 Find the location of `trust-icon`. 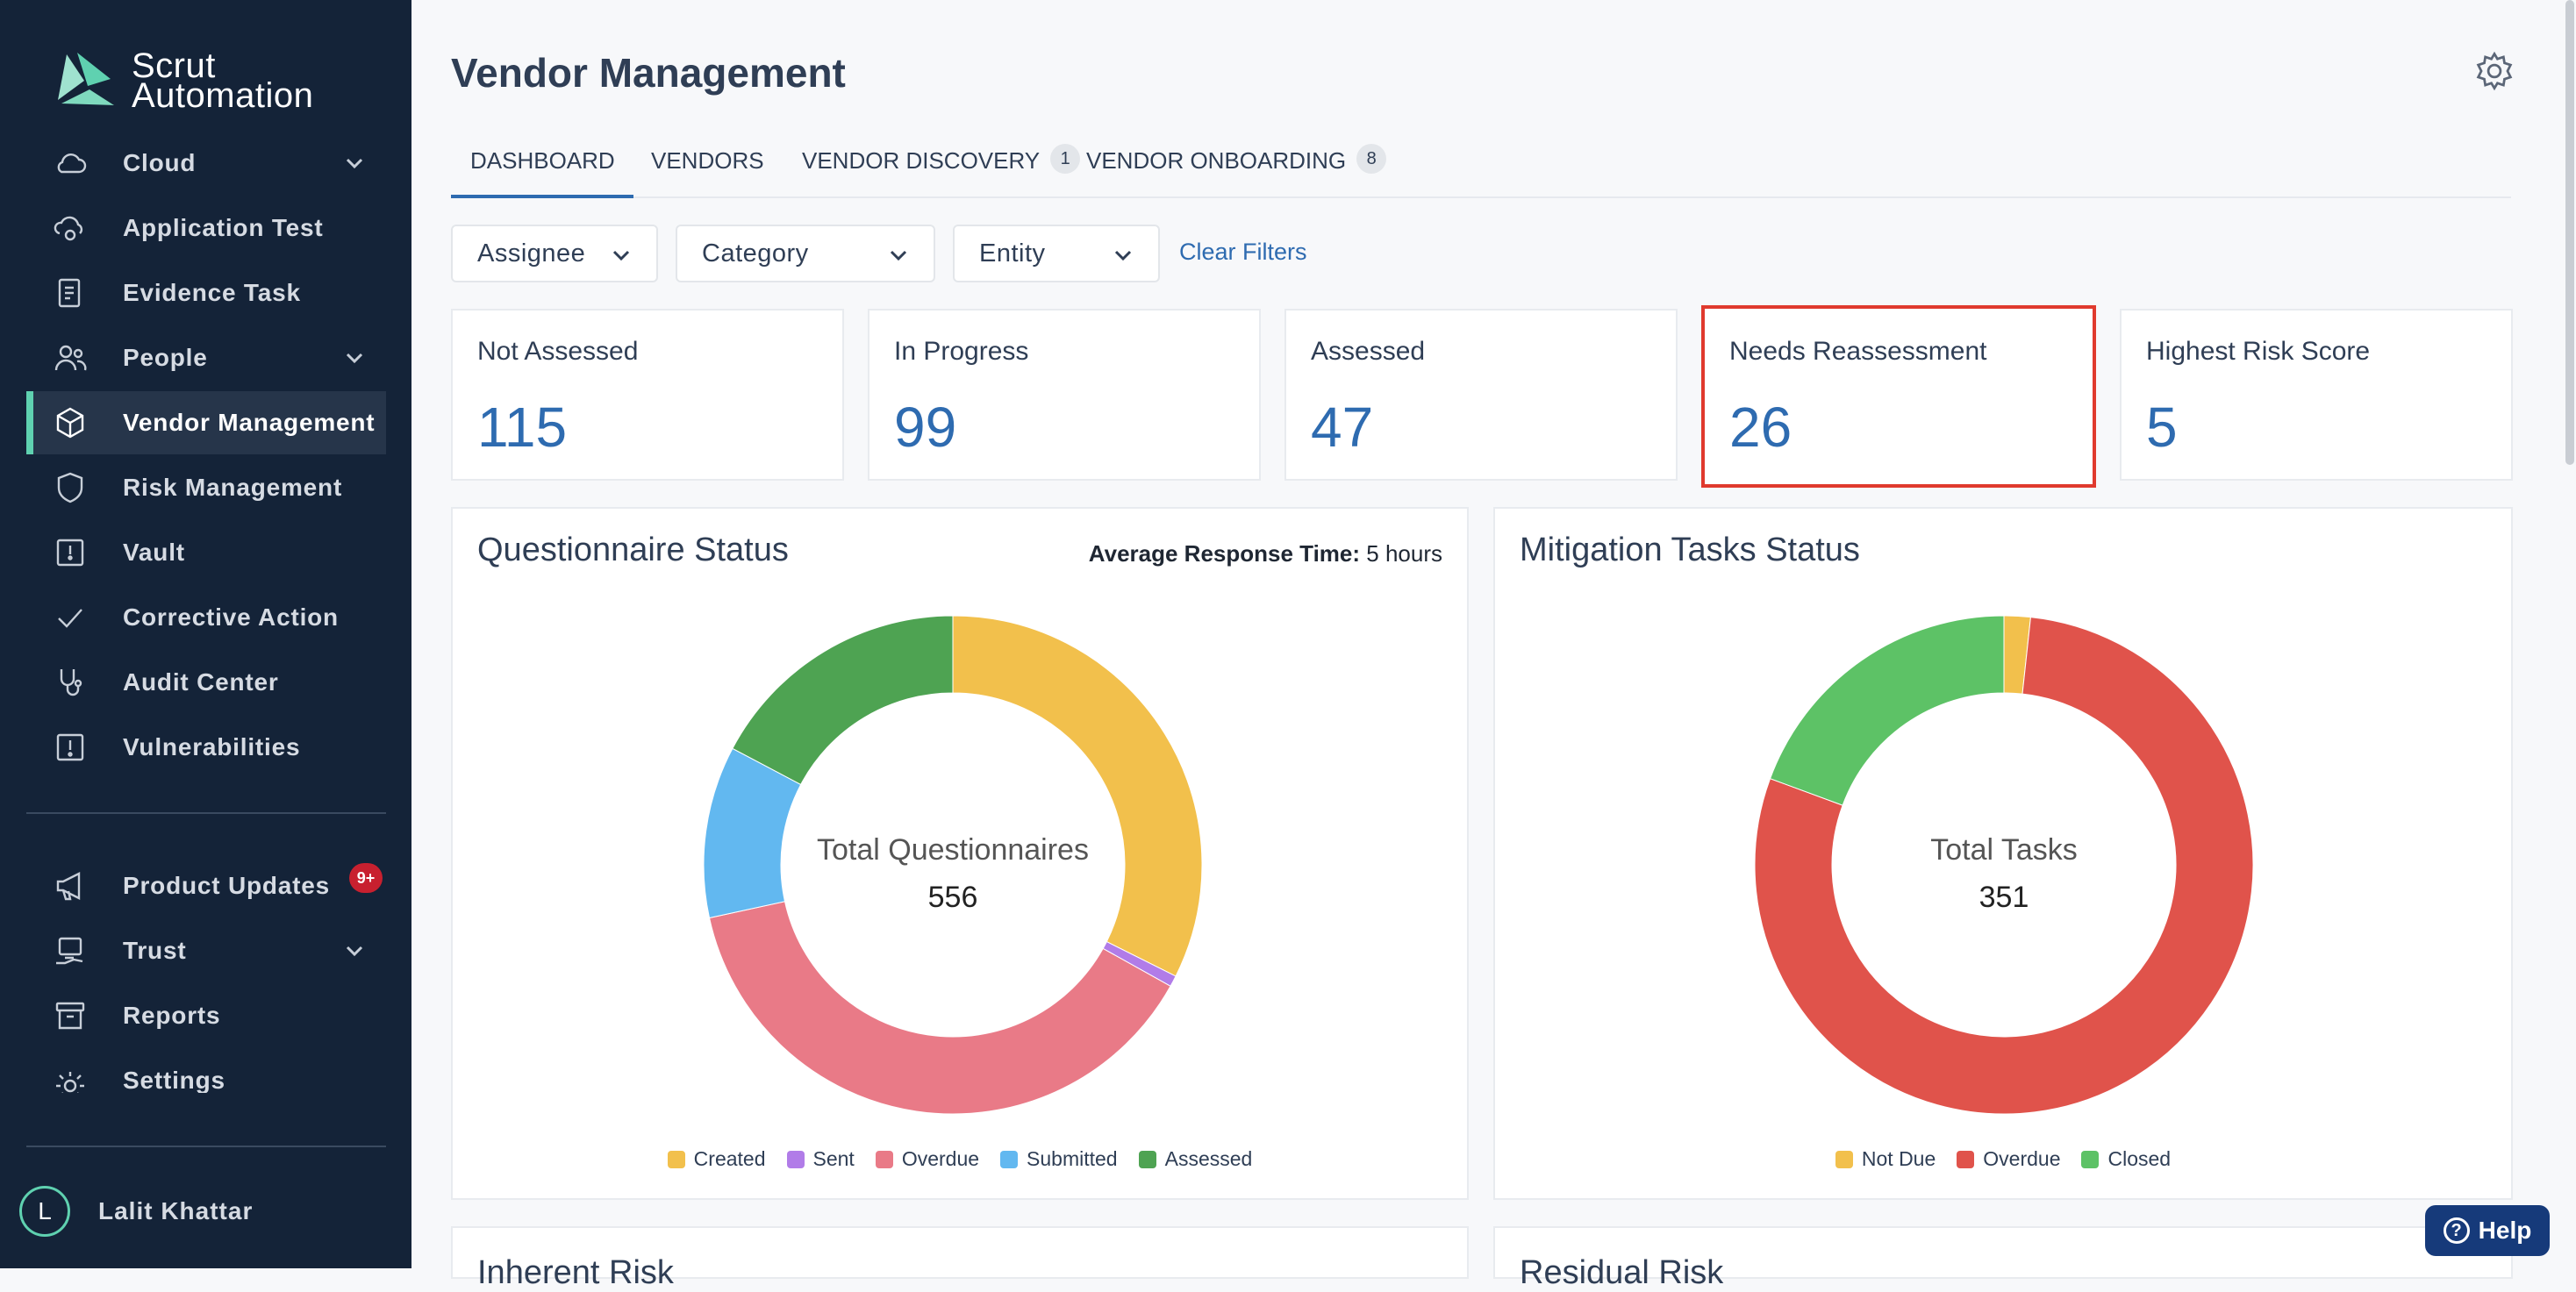

trust-icon is located at coordinates (70, 951).